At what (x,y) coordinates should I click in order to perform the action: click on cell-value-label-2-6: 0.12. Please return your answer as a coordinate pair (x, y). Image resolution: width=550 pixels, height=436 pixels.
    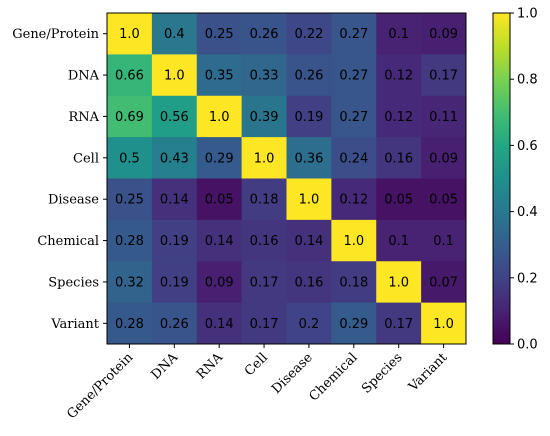
    Looking at the image, I should click on (398, 117).